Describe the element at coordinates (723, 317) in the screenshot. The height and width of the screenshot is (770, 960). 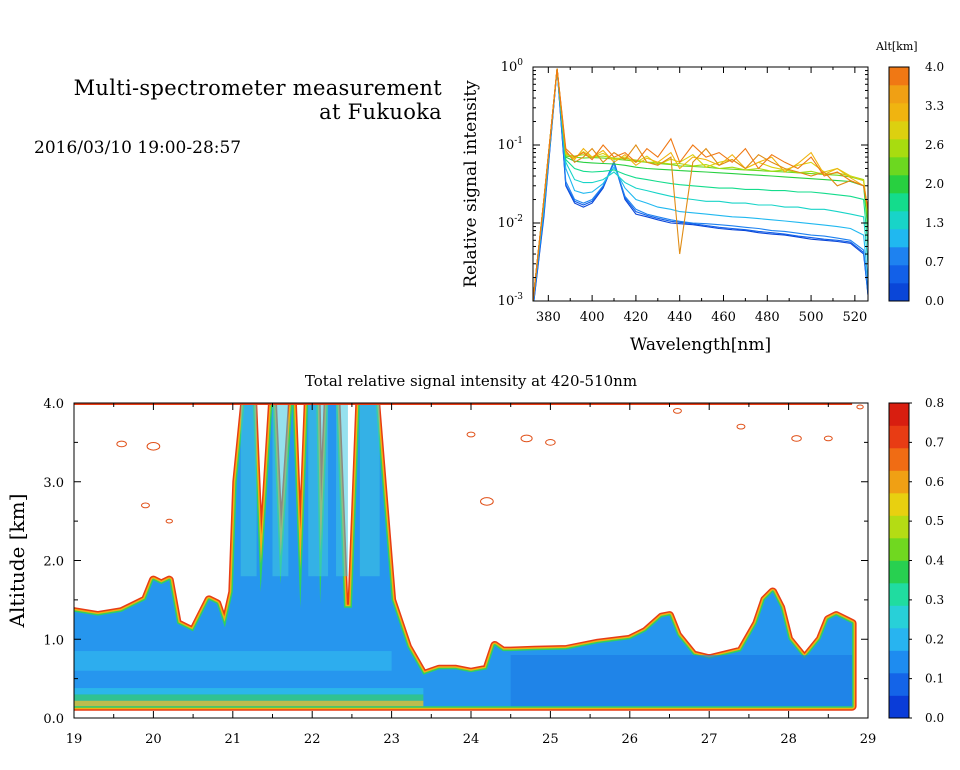
I see `x-tick-label: 460` at that location.